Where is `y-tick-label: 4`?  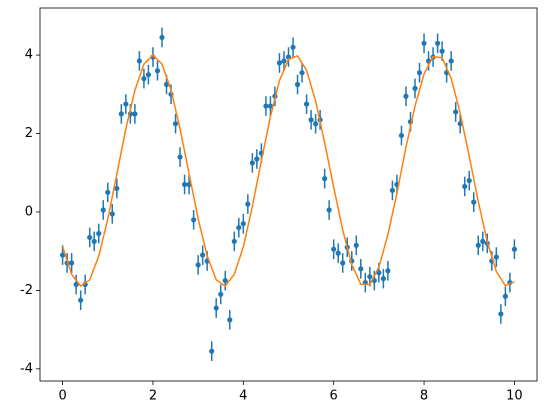
y-tick-label: 4 is located at coordinates (29, 55).